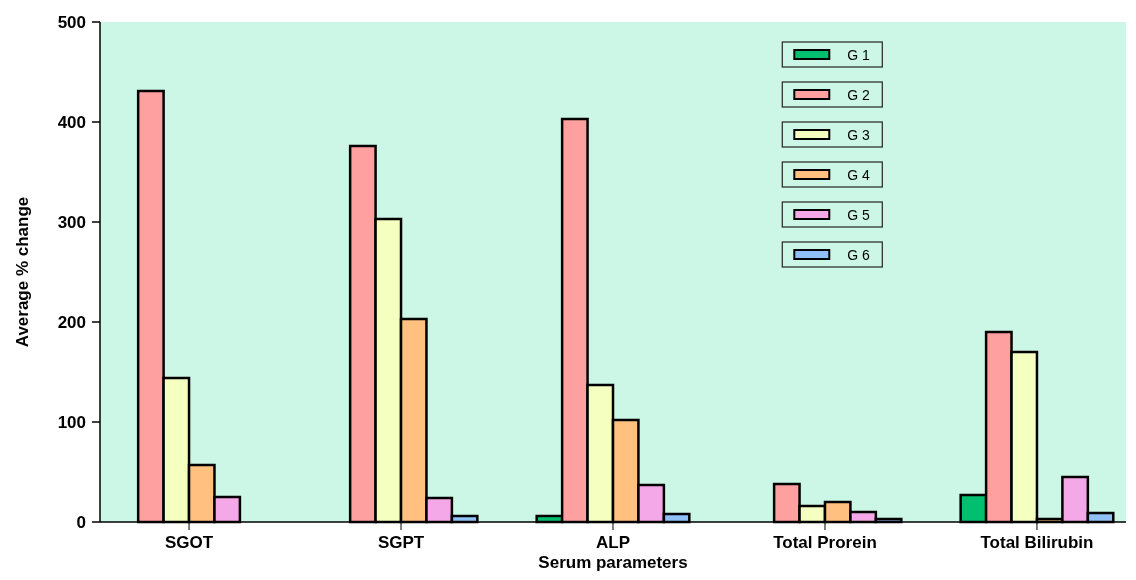 The height and width of the screenshot is (580, 1136). What do you see at coordinates (859, 215) in the screenshot?
I see `legend-label: G 5` at bounding box center [859, 215].